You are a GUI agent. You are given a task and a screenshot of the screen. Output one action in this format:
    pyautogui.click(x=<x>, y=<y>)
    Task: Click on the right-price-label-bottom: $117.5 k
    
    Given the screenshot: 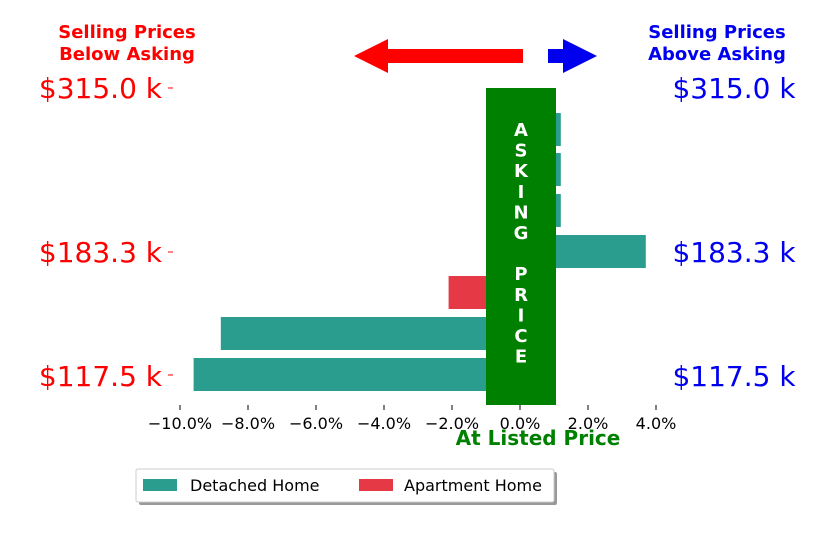 What is the action you would take?
    pyautogui.click(x=734, y=376)
    